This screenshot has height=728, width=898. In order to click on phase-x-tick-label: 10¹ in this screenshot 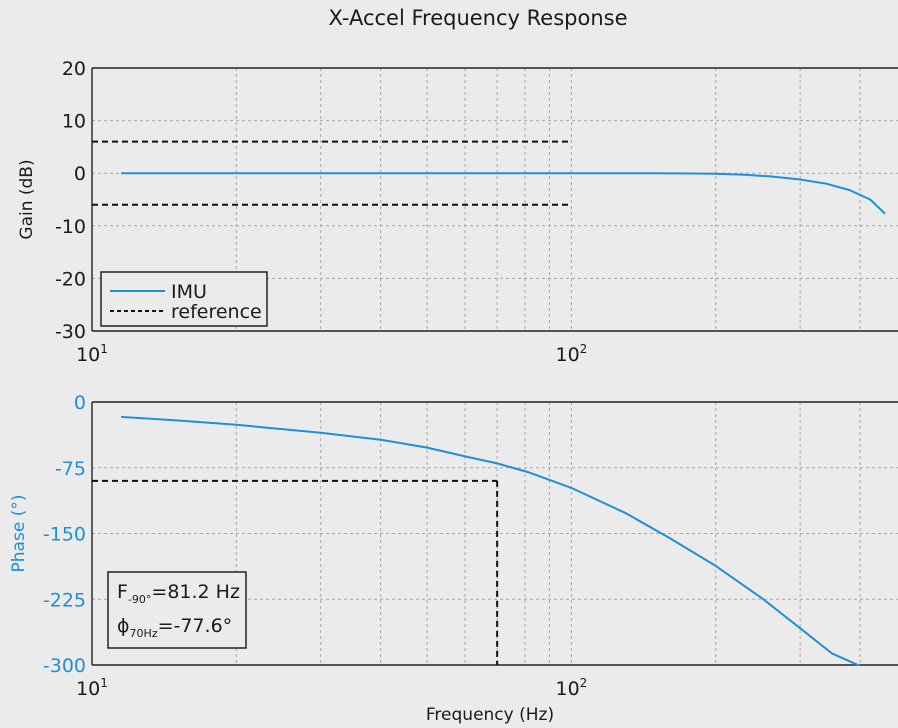, I will do `click(92, 688)`.